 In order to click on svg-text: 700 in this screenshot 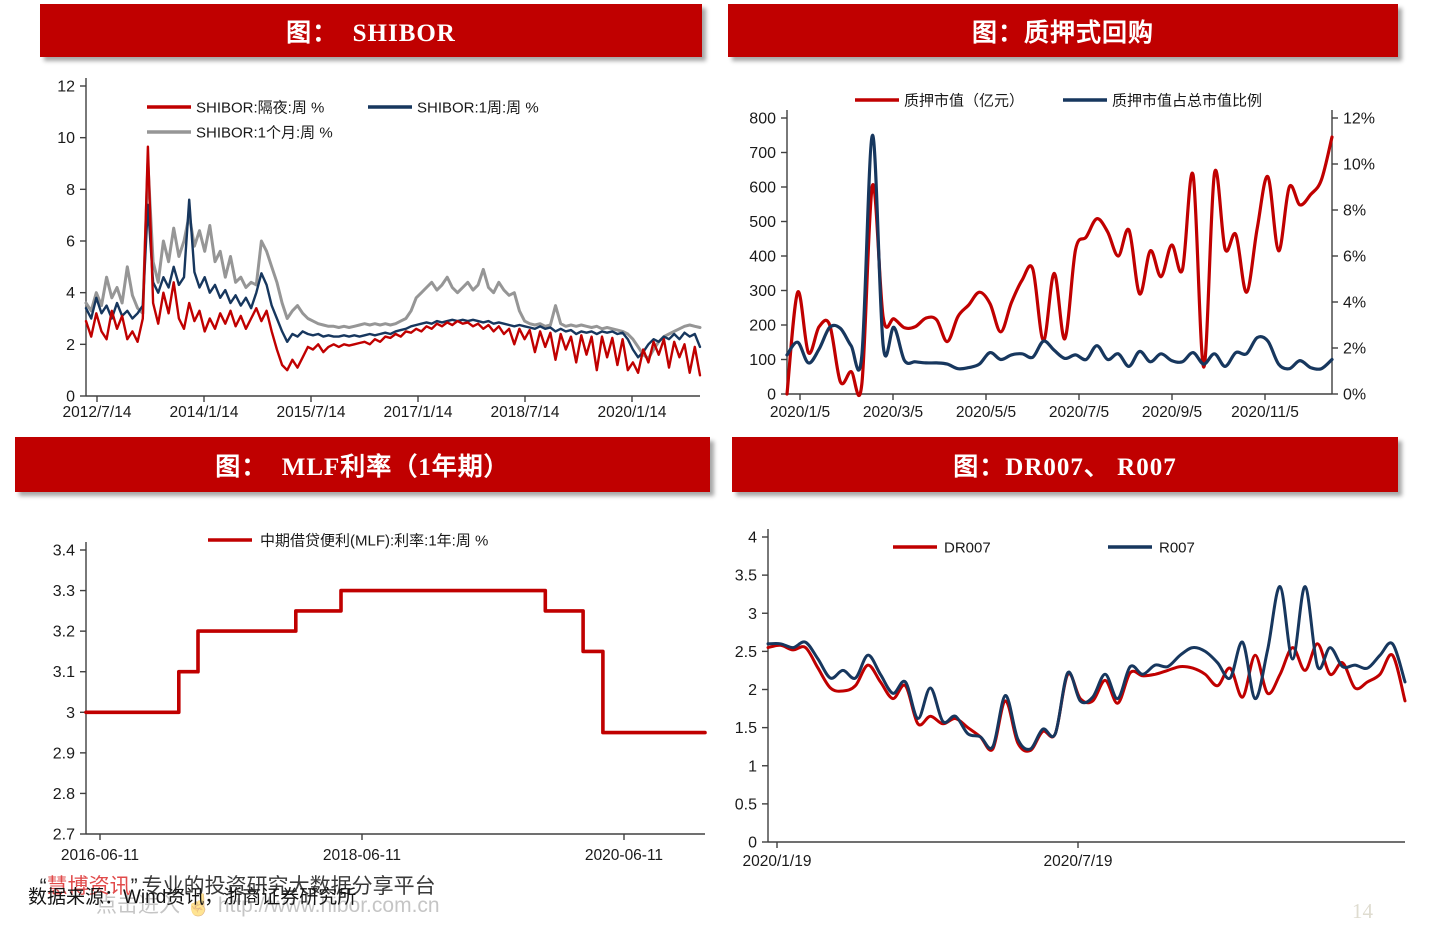, I will do `click(762, 153)`.